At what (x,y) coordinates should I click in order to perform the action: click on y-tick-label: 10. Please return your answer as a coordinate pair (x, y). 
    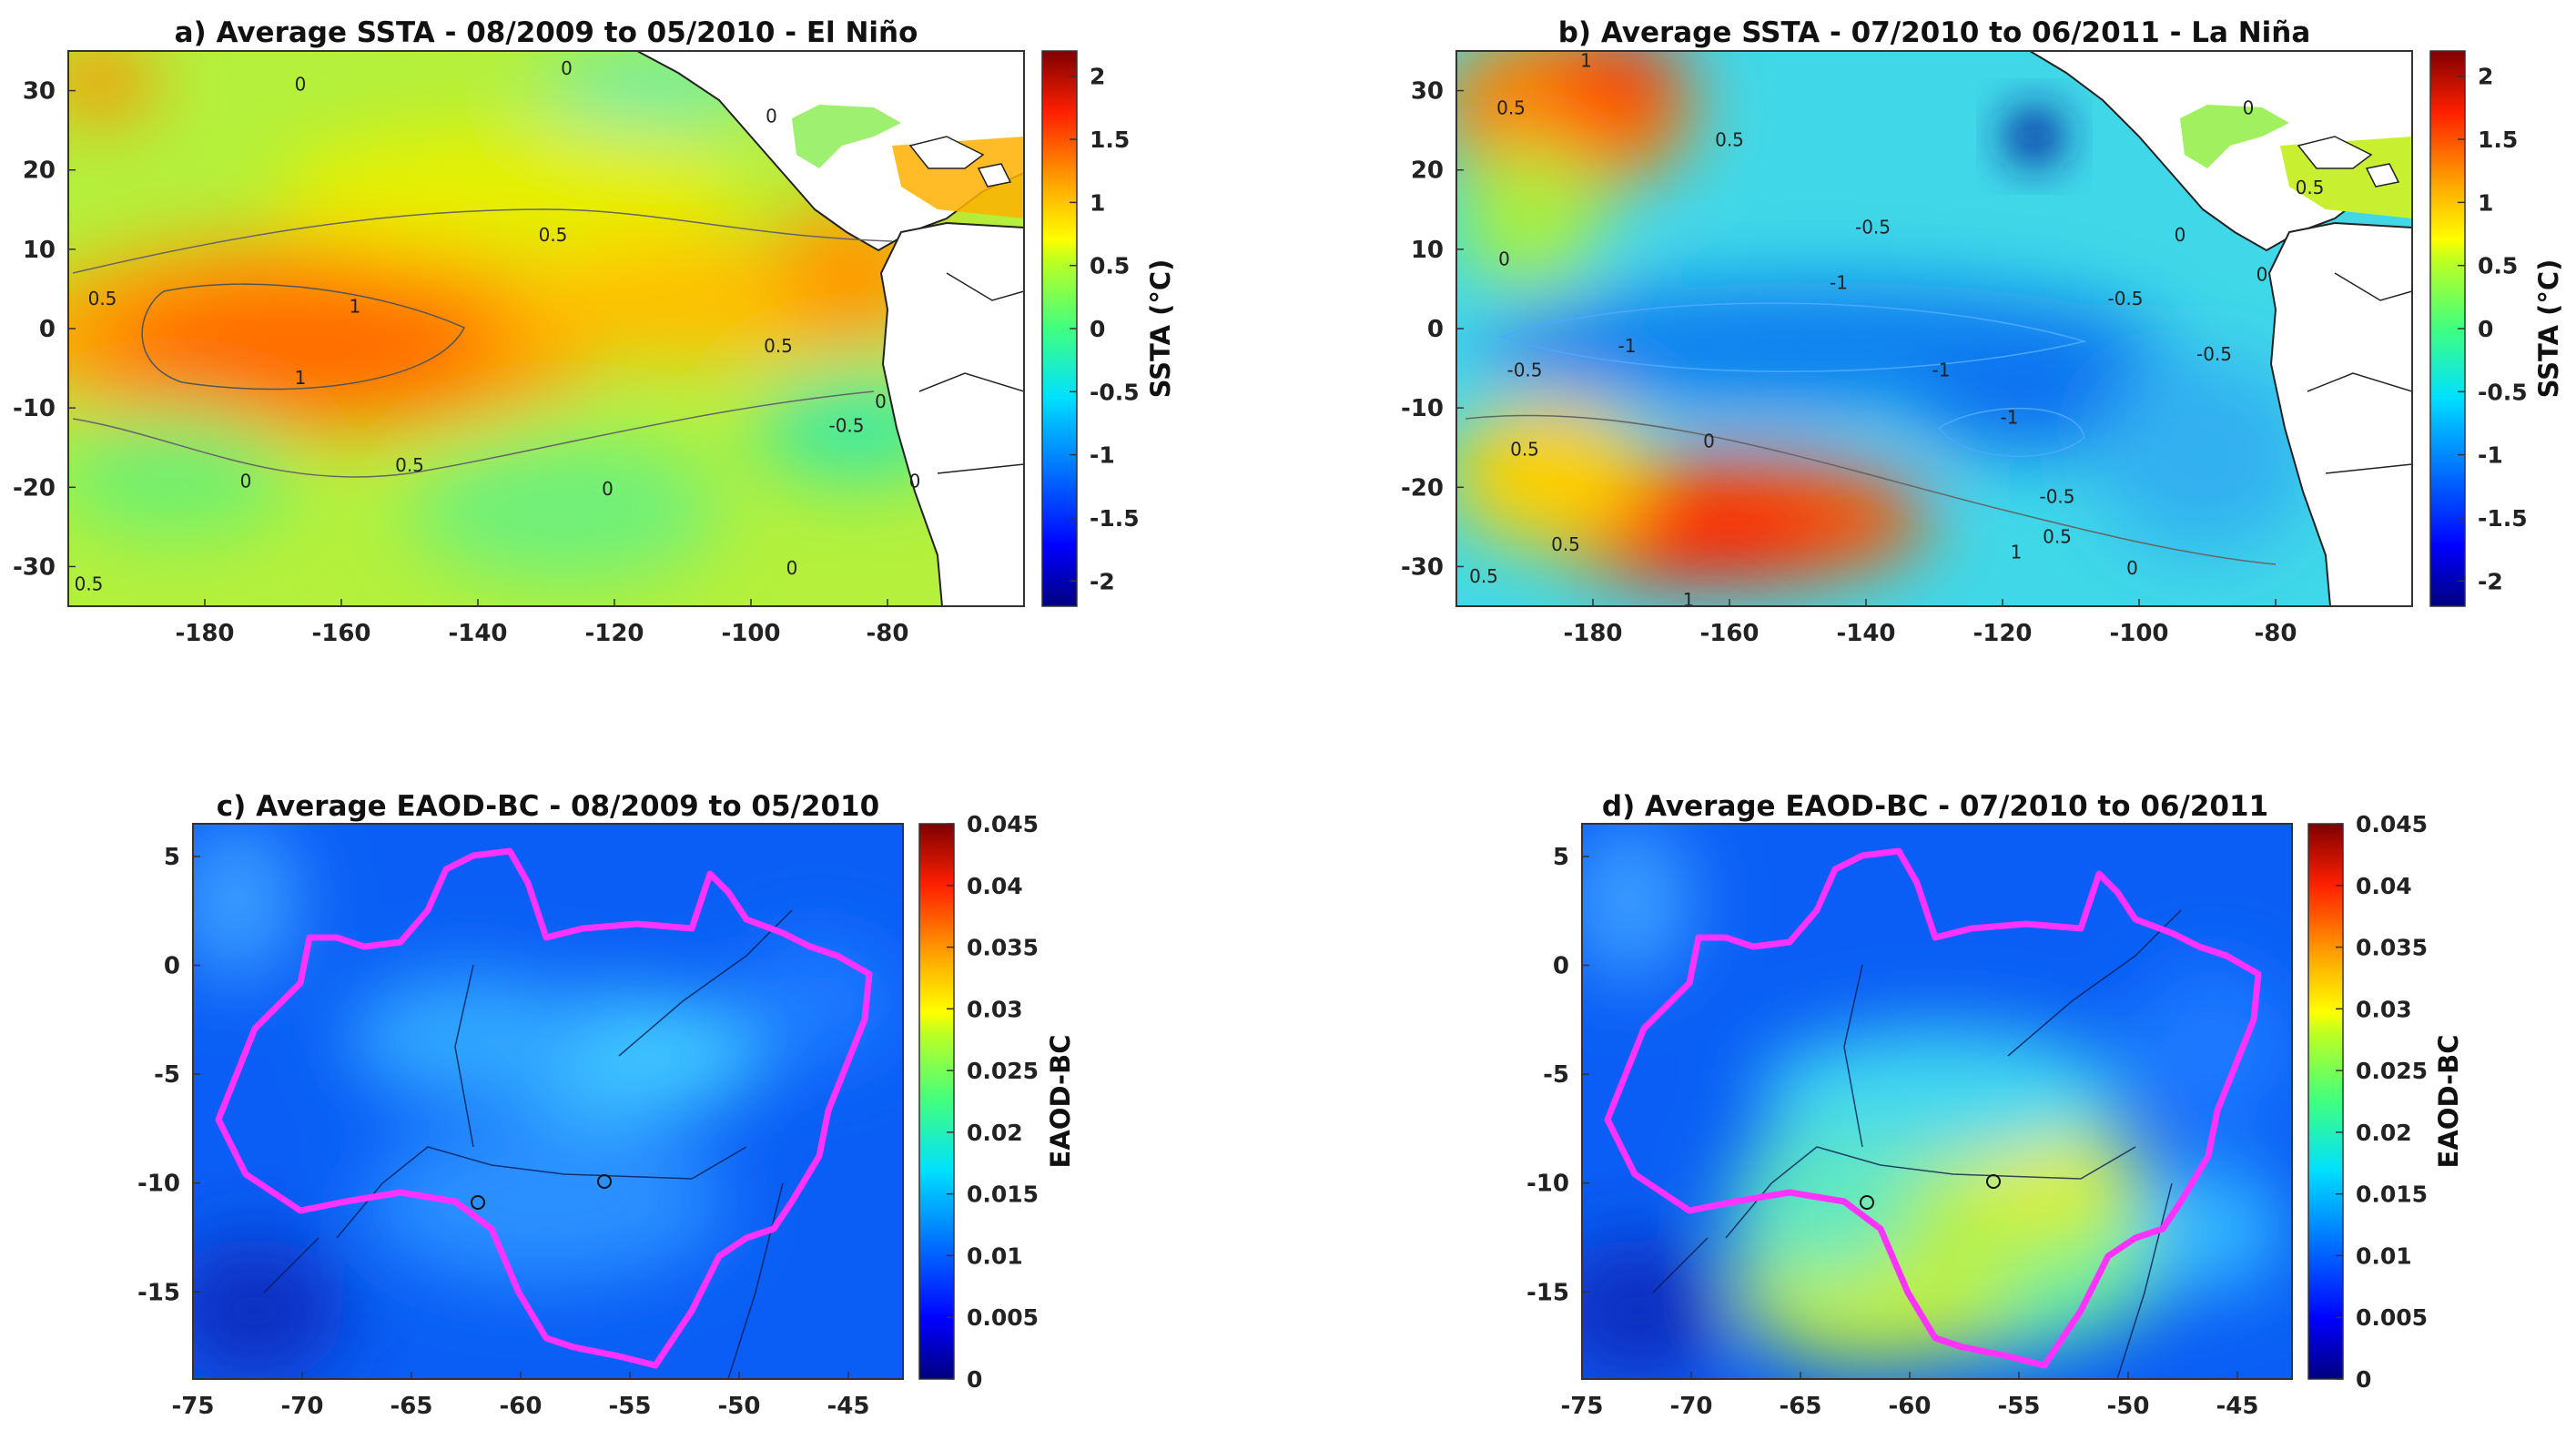
    Looking at the image, I should click on (39, 251).